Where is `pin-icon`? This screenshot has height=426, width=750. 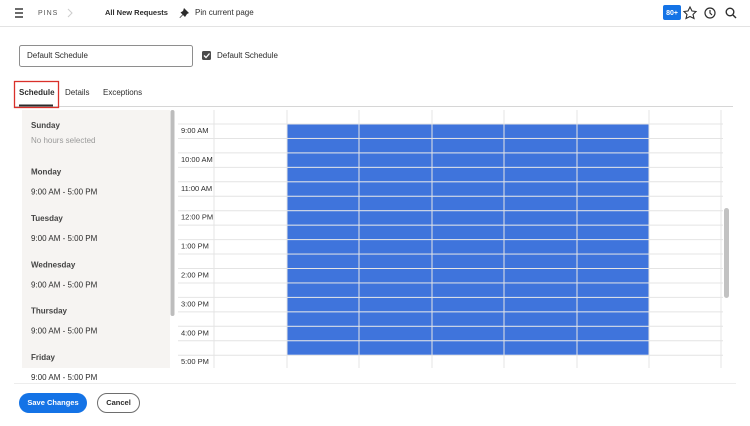
pin-icon is located at coordinates (184, 13).